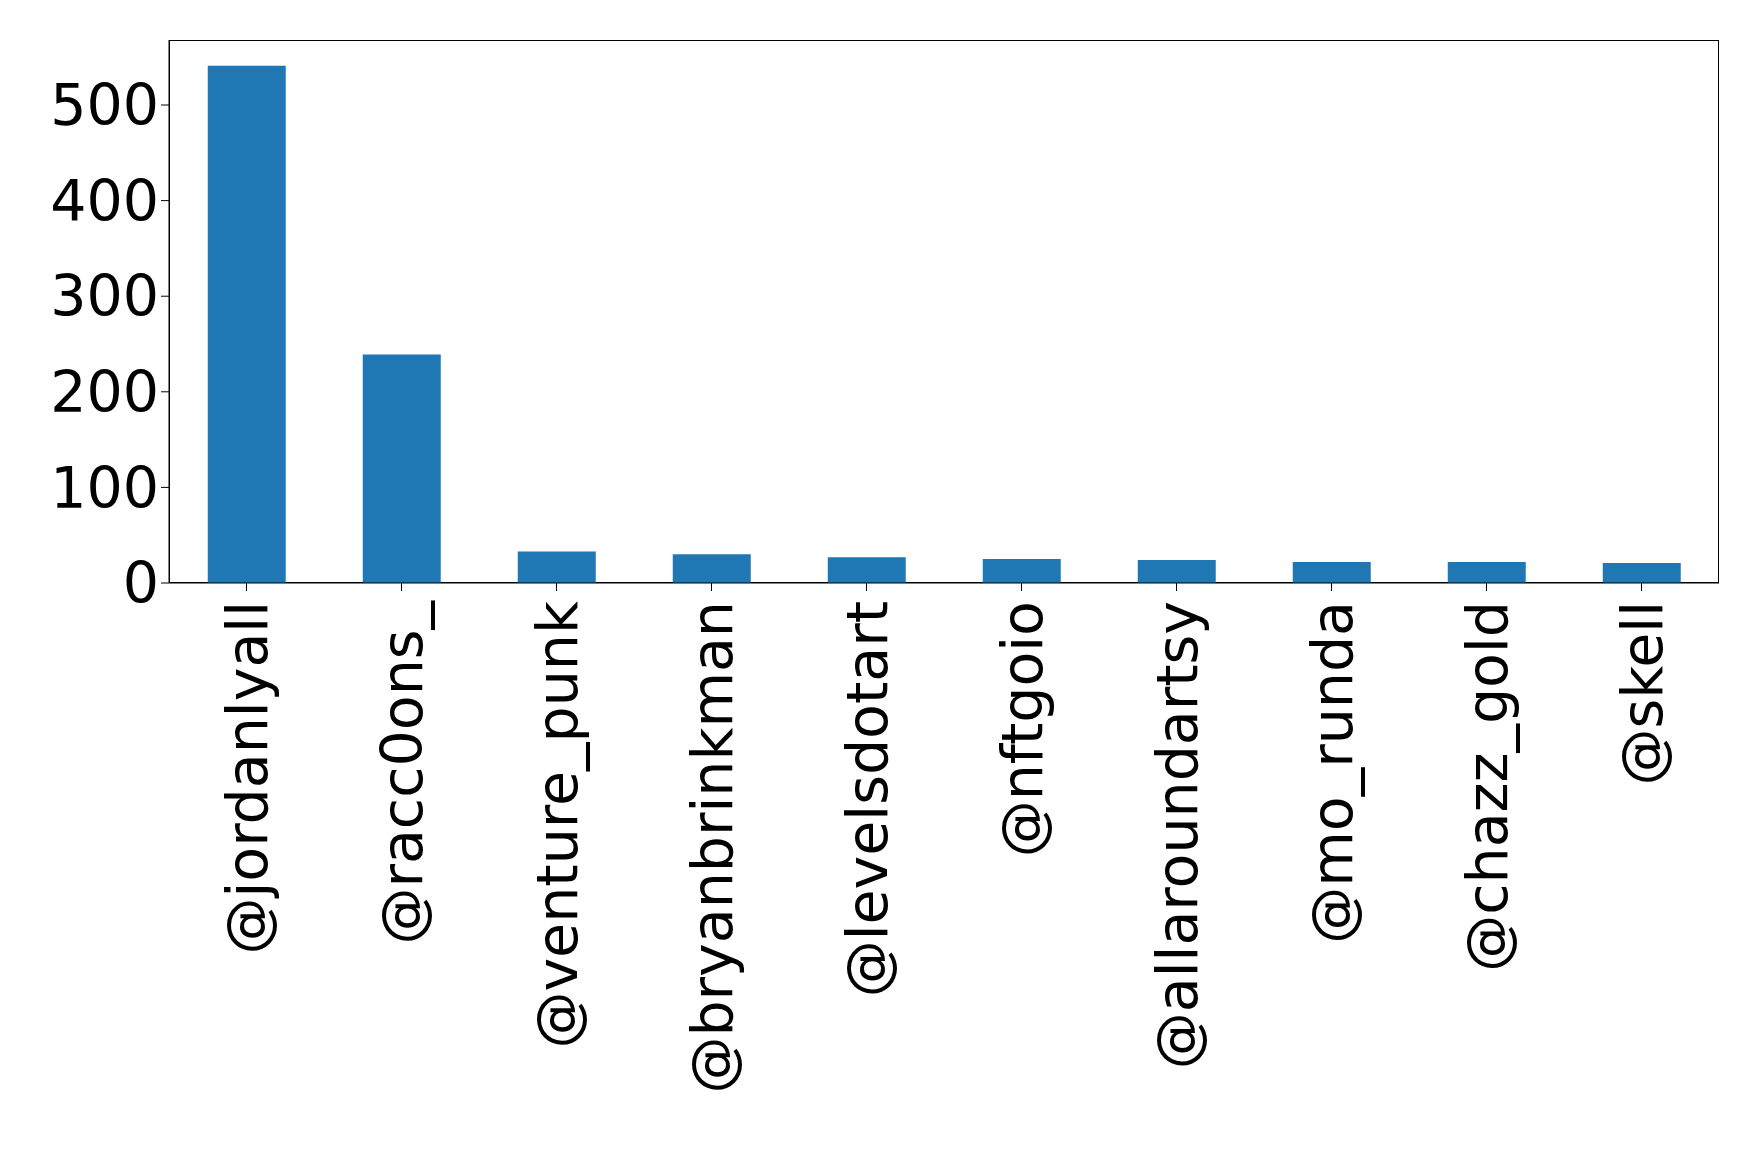  Describe the element at coordinates (712, 847) in the screenshot. I see `x-tick-label: @bryanbrinkman` at that location.